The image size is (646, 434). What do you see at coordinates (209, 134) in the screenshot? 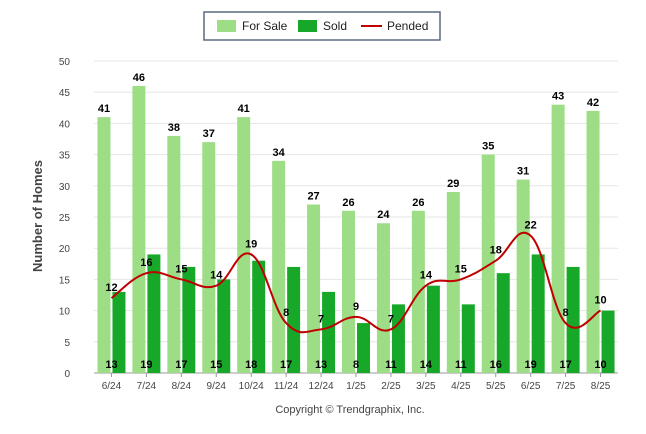
I see `data-label-for-sale: 37` at bounding box center [209, 134].